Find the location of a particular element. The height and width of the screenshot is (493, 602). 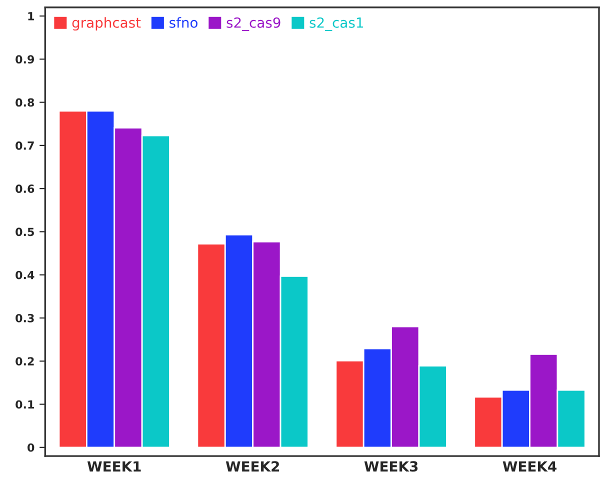

x-tick-label: WEEK2 is located at coordinates (252, 466).